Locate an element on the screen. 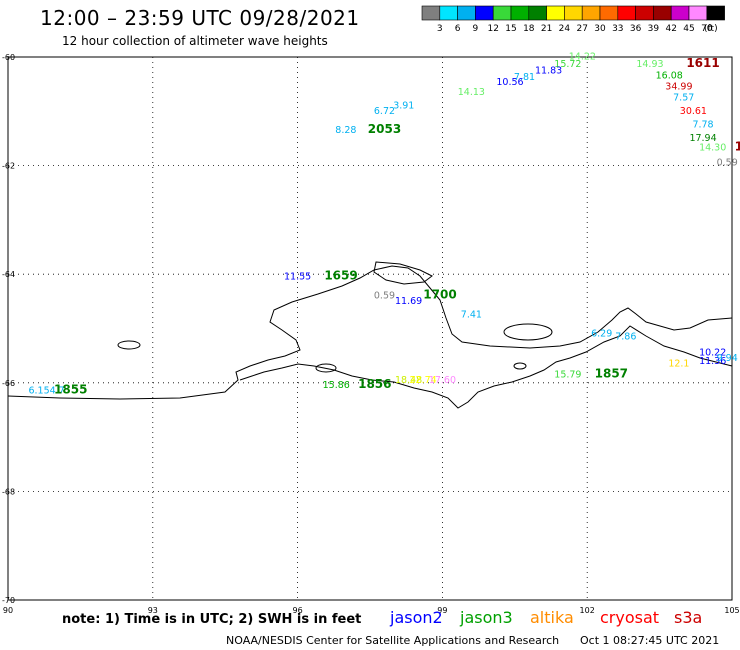 The height and width of the screenshot is (650, 740). colorbar-tick-label: 33 is located at coordinates (617, 29).